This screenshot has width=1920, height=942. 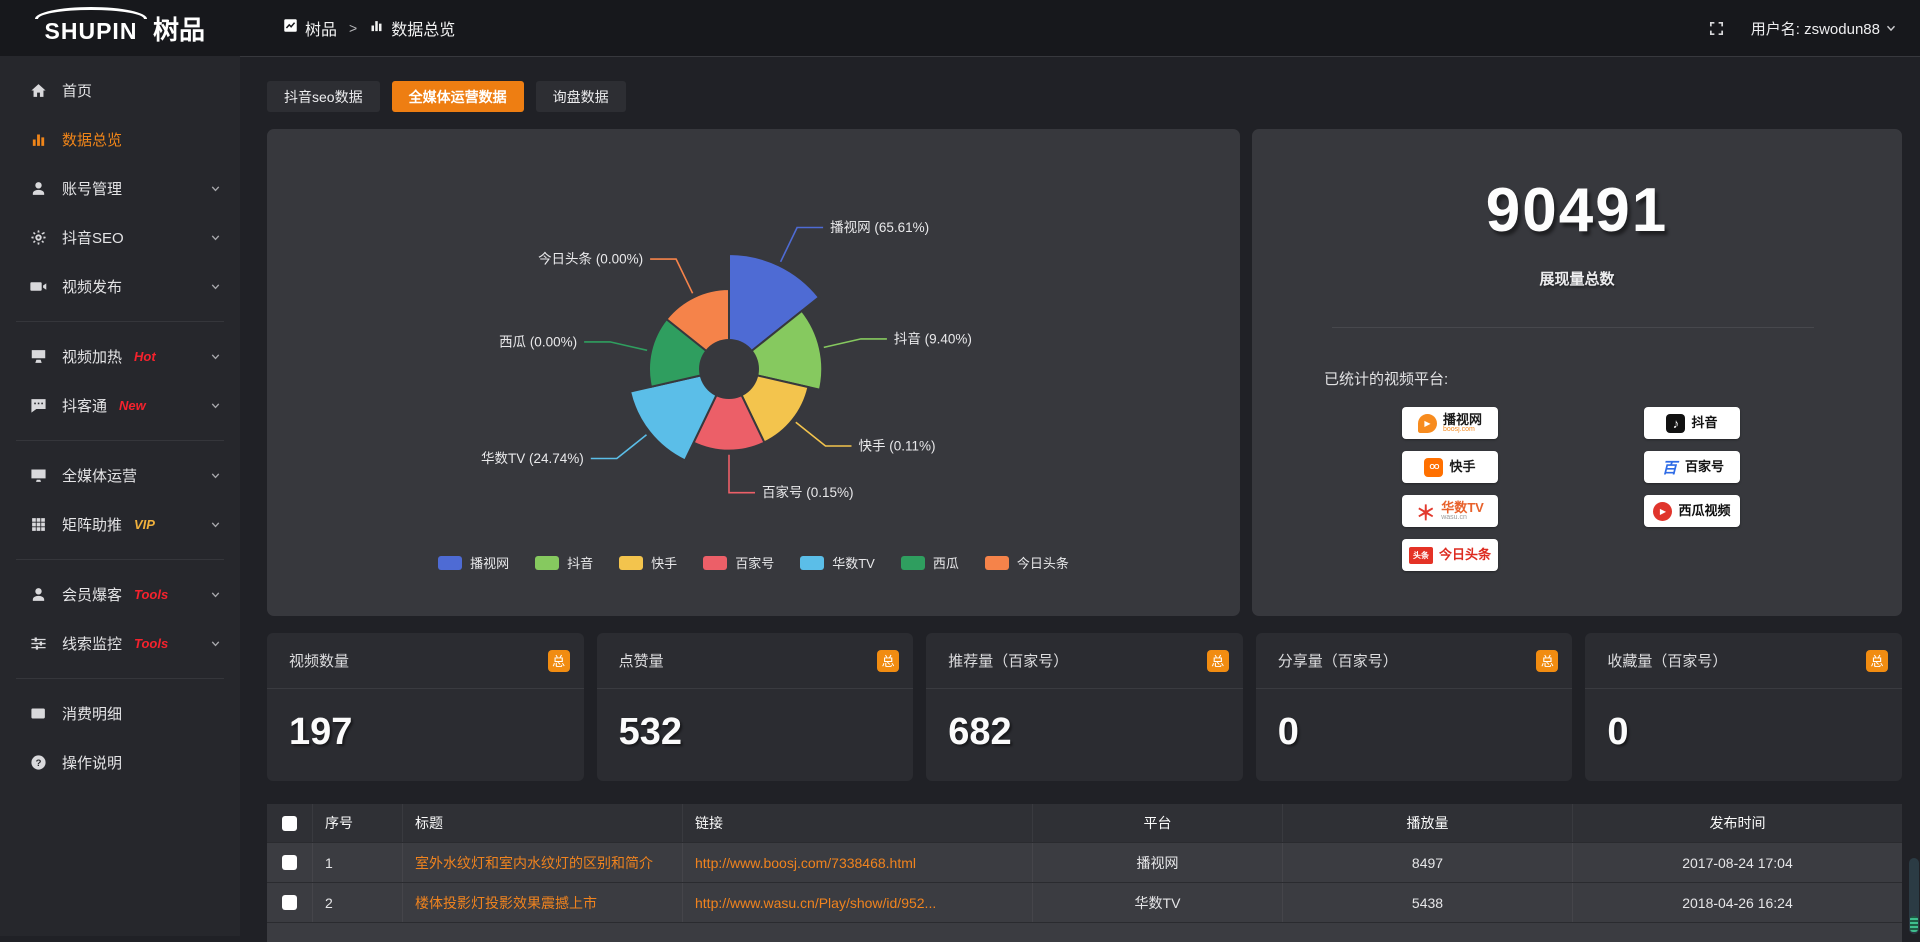 What do you see at coordinates (774, 312) in the screenshot?
I see `pie-slice-播视网` at bounding box center [774, 312].